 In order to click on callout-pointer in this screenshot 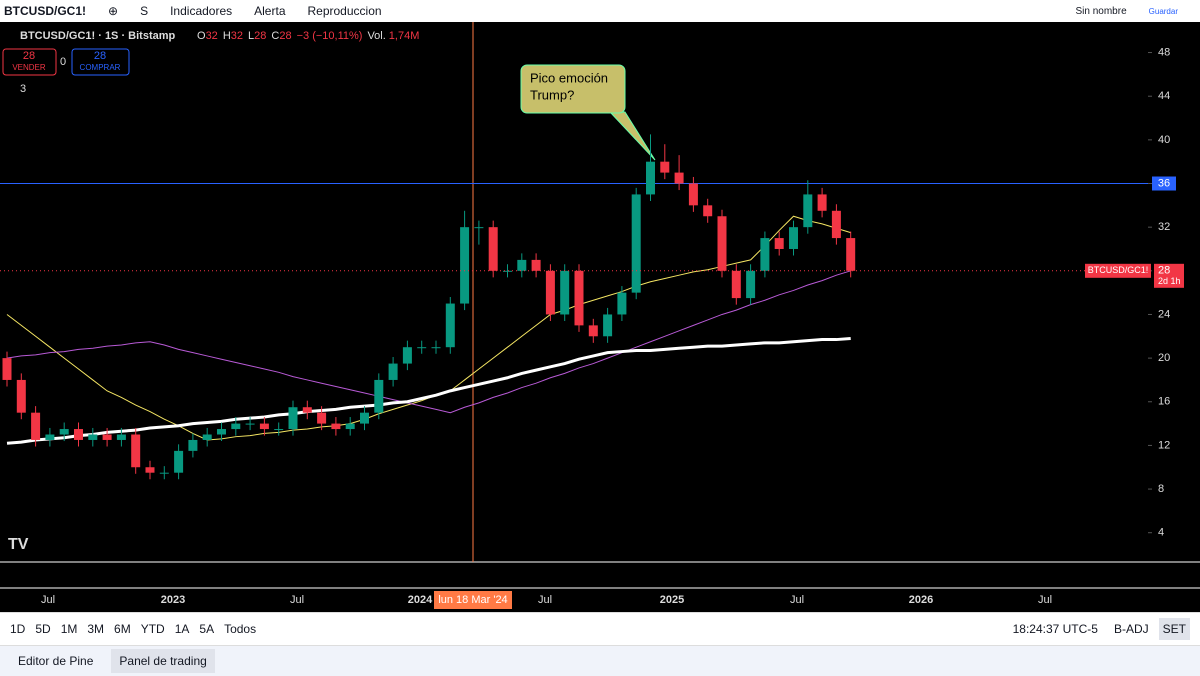, I will do `click(632, 136)`.